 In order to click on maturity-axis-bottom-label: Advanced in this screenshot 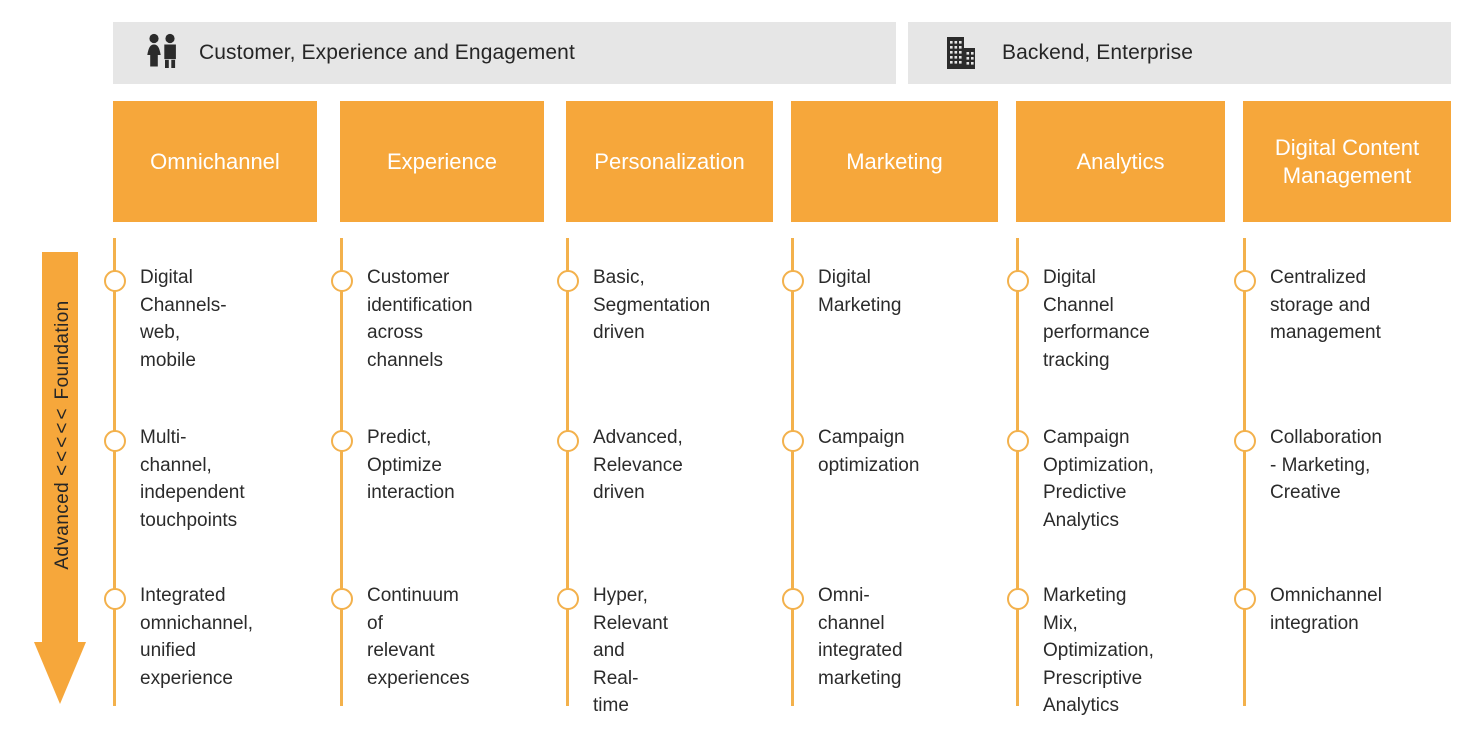, I will do `click(62, 525)`.